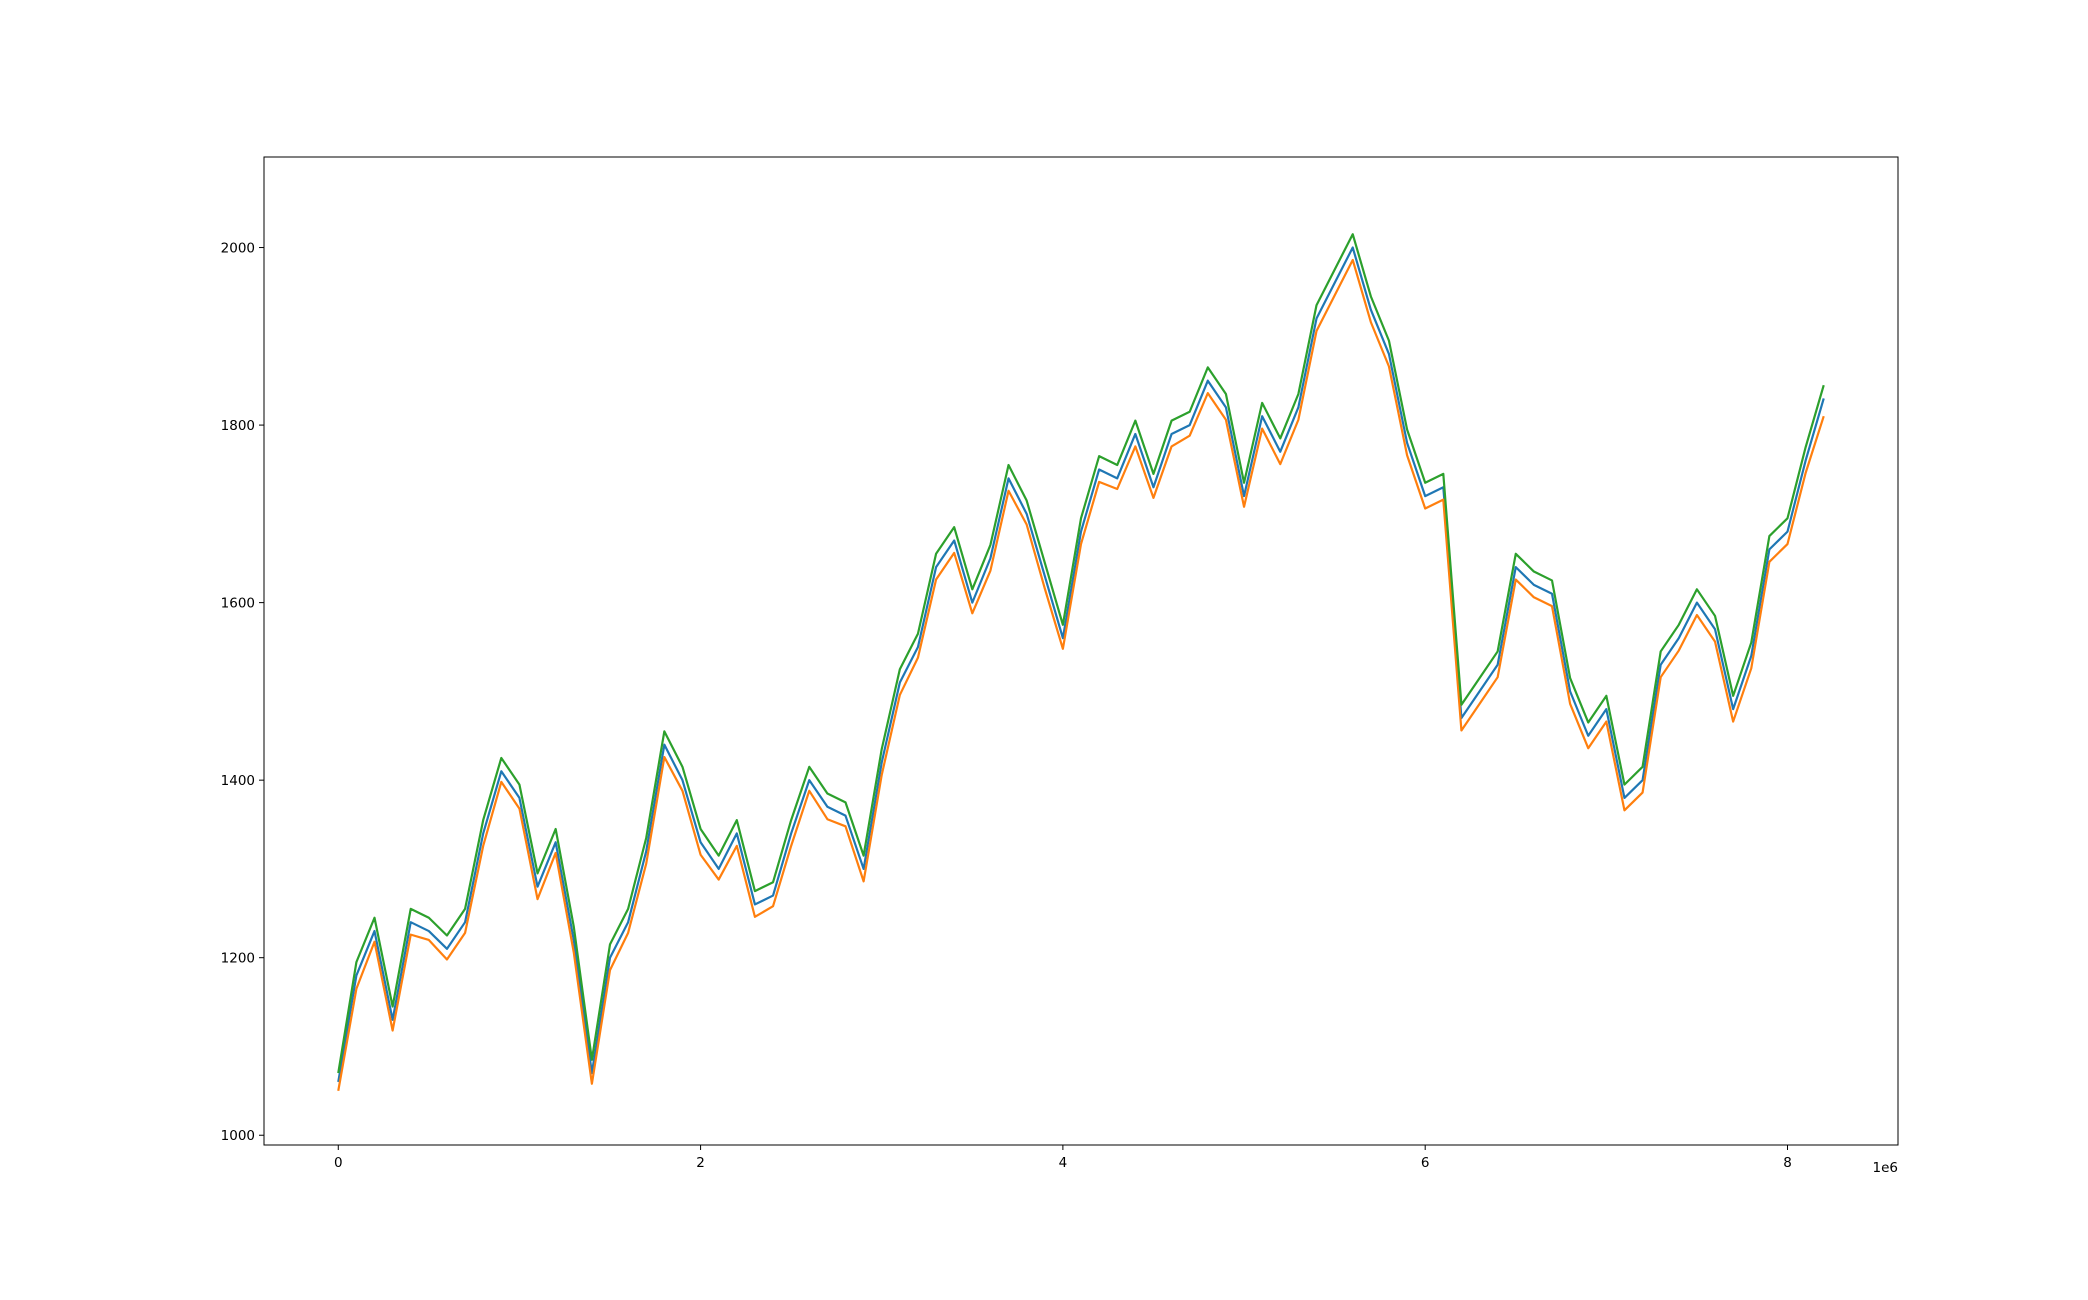 The height and width of the screenshot is (1300, 2088). I want to click on x-tick-label: 0, so click(338, 1163).